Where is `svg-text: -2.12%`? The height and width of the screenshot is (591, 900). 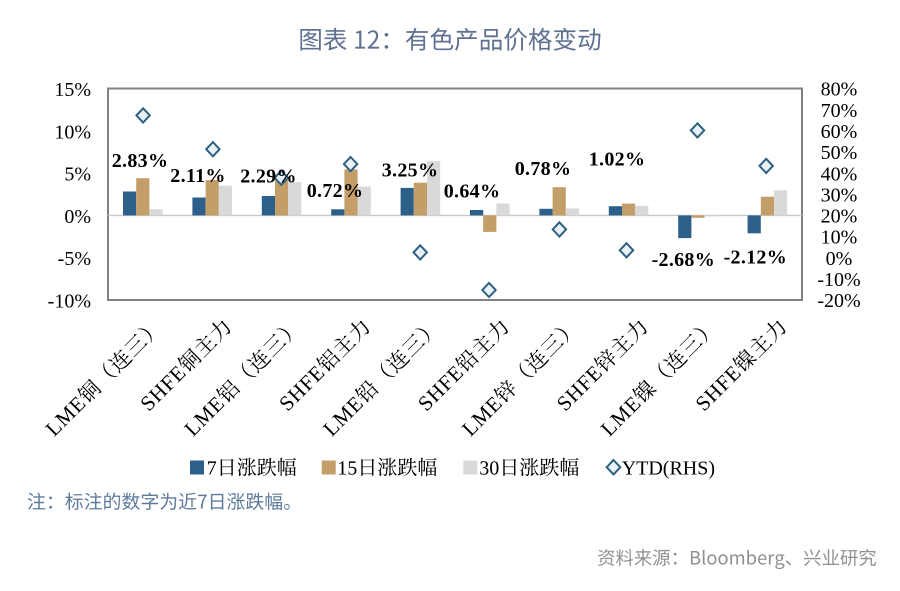
svg-text: -2.12% is located at coordinates (755, 258).